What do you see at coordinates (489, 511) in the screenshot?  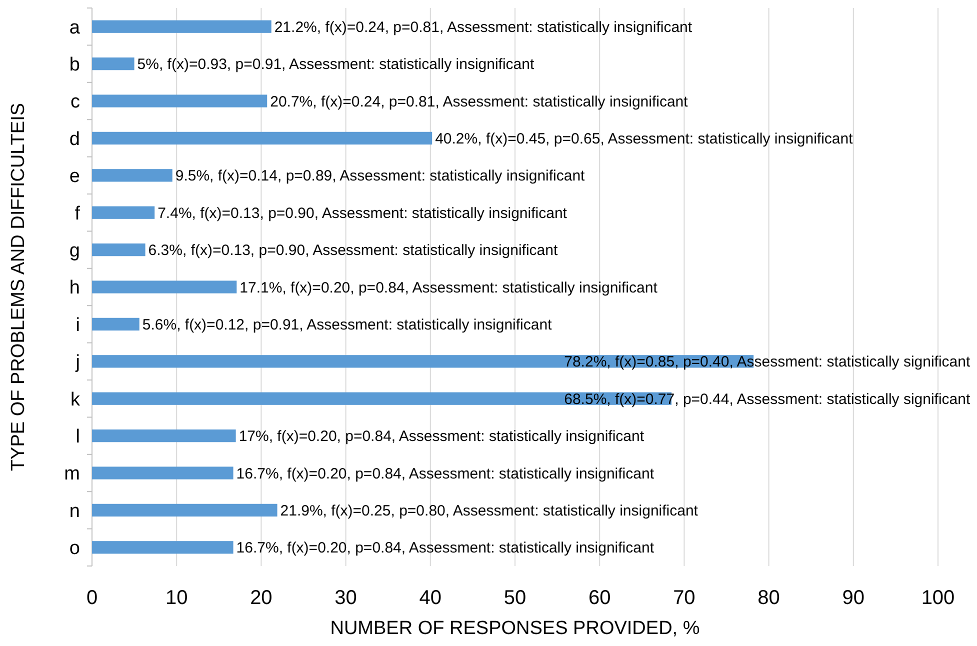 I see `data-label: 21.9%, f(x)=0.25, p=0.80, Assessment: statistically insignificant` at bounding box center [489, 511].